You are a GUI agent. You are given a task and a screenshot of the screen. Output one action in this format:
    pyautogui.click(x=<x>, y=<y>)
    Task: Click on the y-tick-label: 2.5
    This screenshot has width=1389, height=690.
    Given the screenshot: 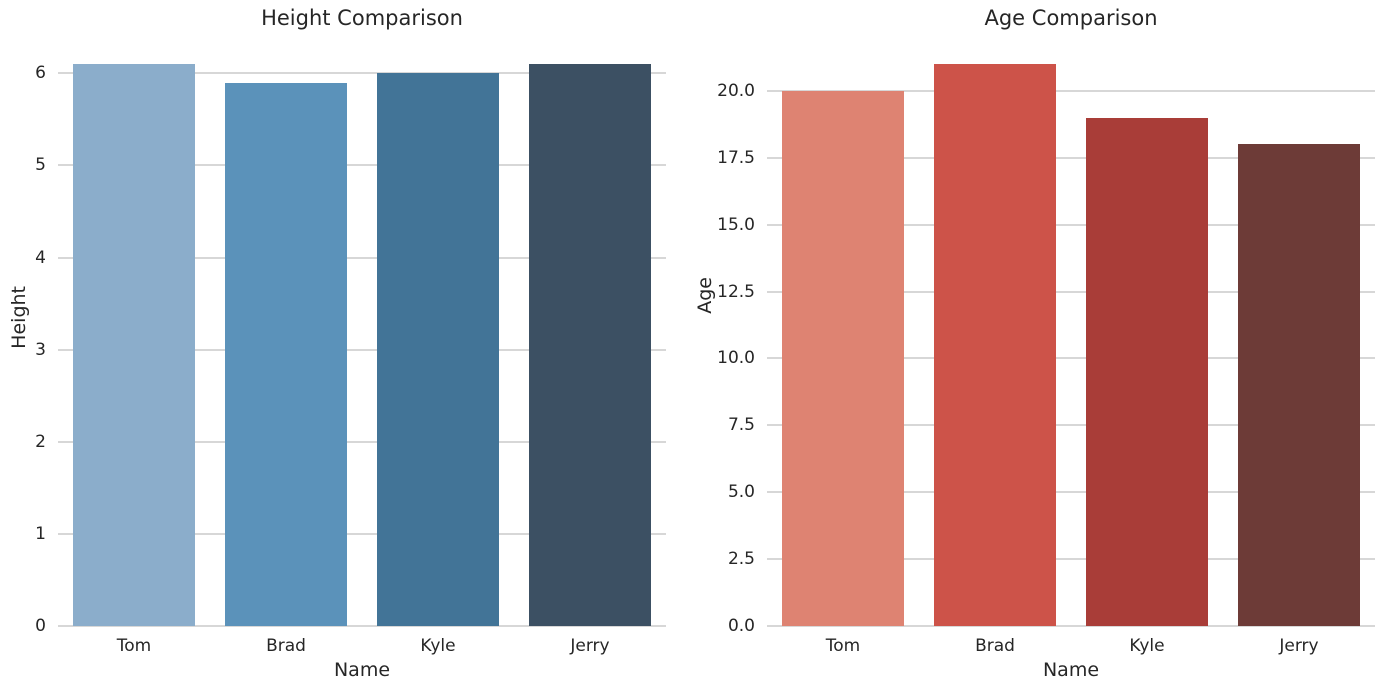 What is the action you would take?
    pyautogui.click(x=741, y=559)
    